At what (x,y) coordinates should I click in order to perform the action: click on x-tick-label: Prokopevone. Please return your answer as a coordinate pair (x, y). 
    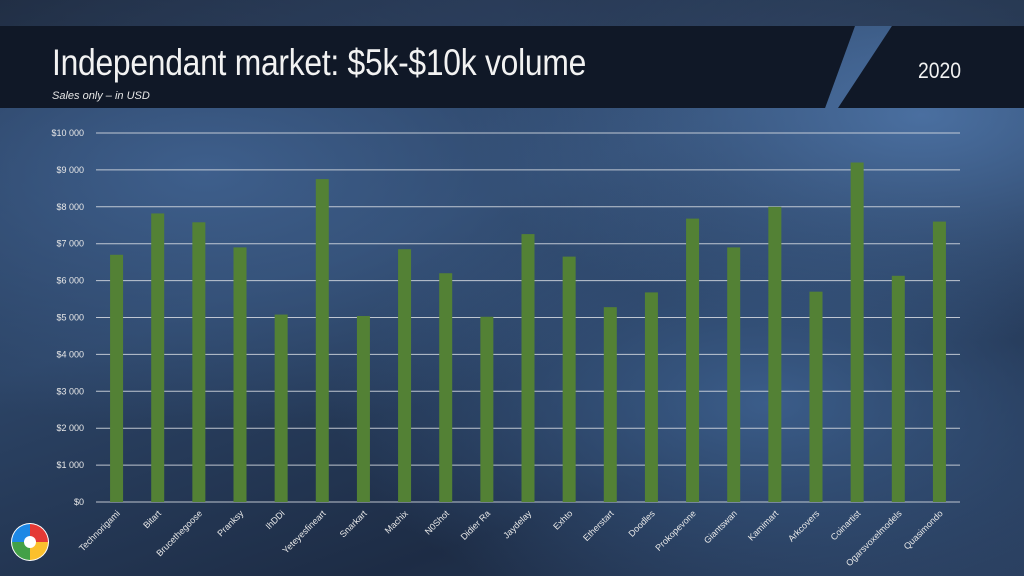
    Looking at the image, I should click on (675, 530).